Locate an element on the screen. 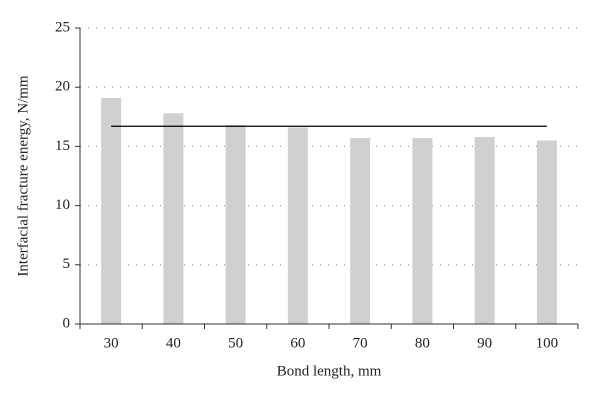  x-tick-label: 90 is located at coordinates (484, 343).